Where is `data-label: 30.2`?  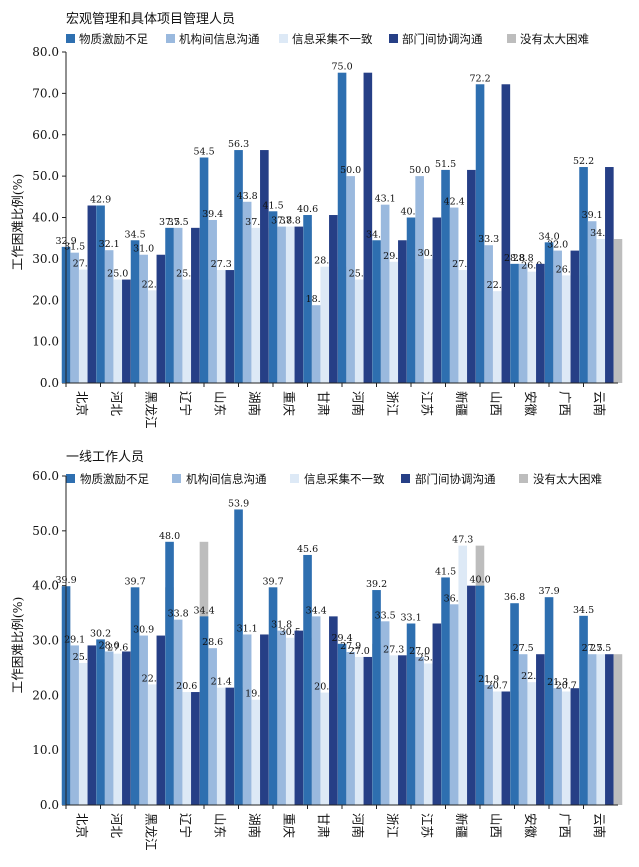
data-label: 30.2 is located at coordinates (100, 633).